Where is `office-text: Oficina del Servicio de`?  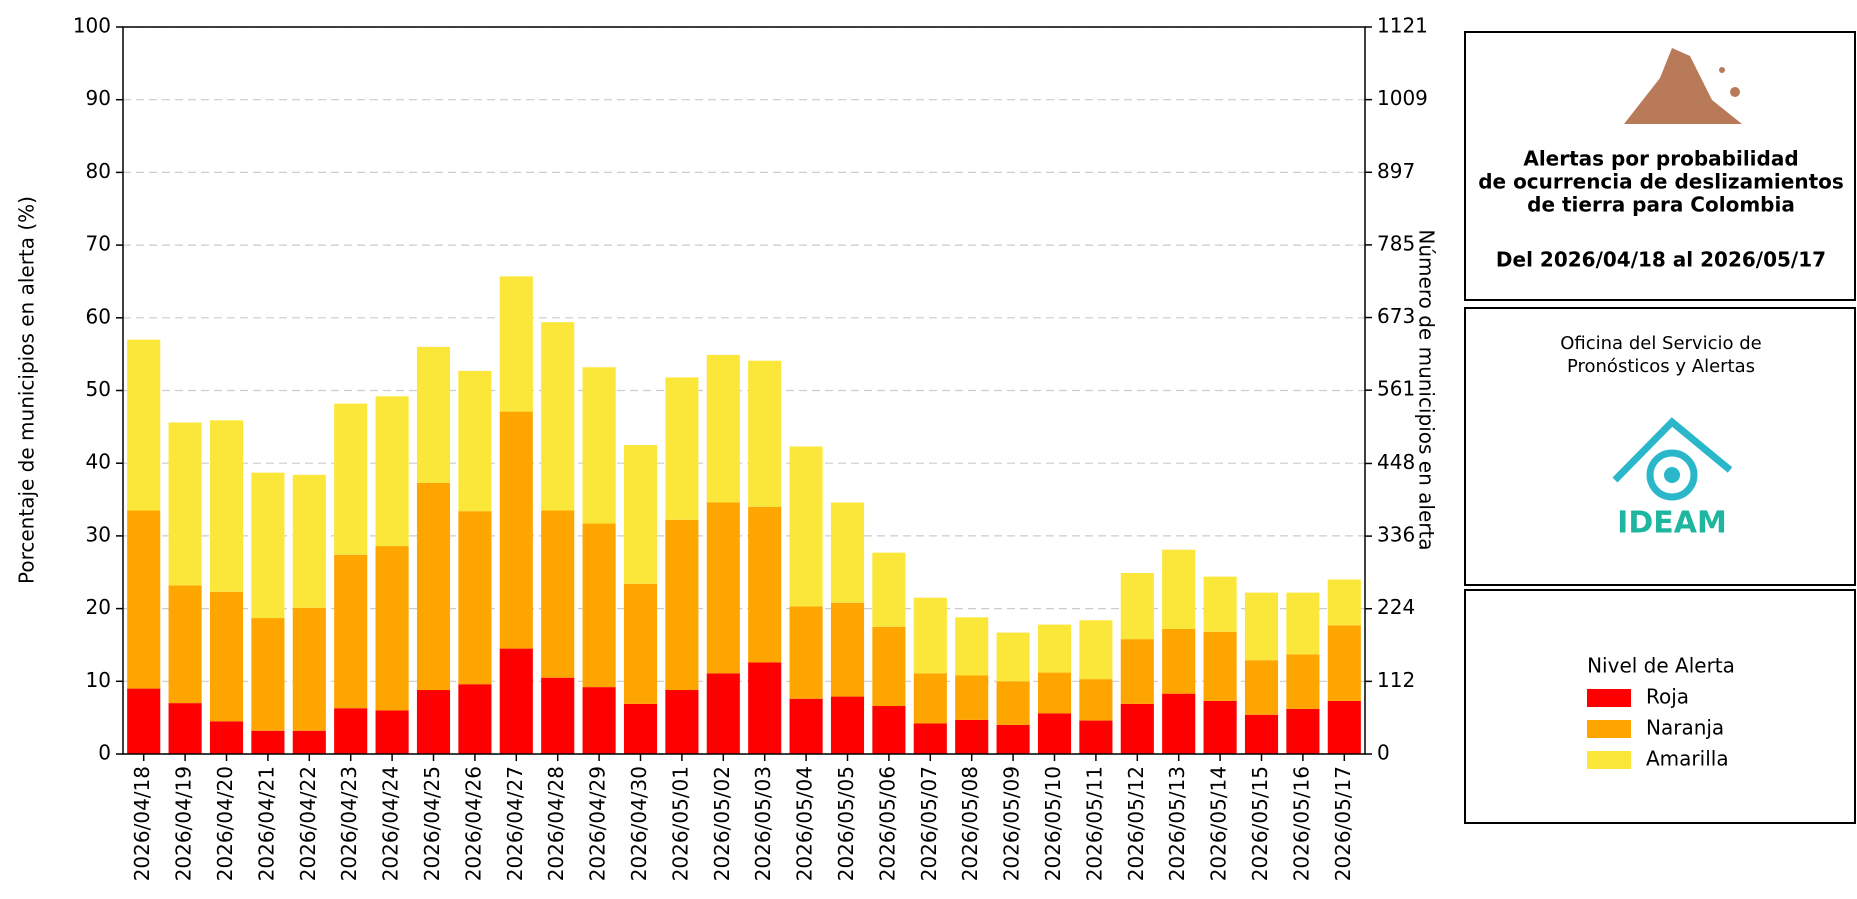 office-text: Oficina del Servicio de is located at coordinates (1660, 343).